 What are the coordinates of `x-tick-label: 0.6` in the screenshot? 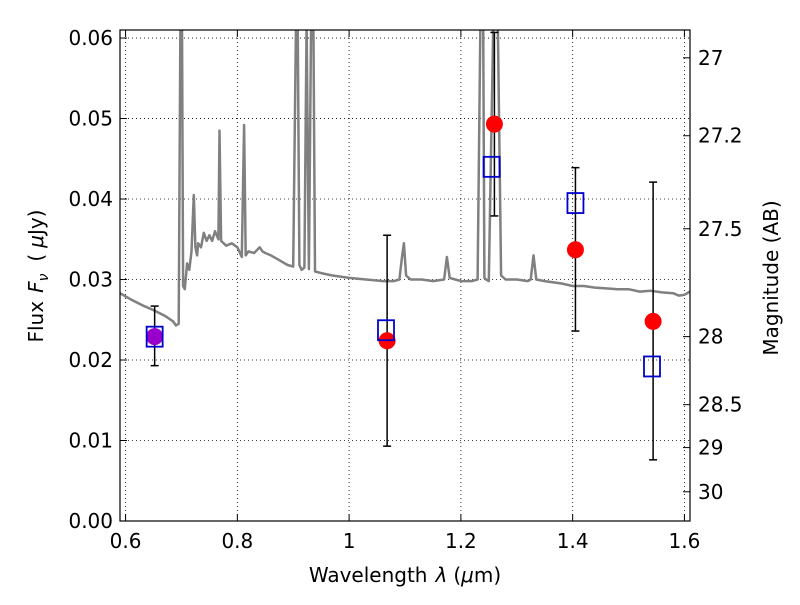 It's located at (126, 541).